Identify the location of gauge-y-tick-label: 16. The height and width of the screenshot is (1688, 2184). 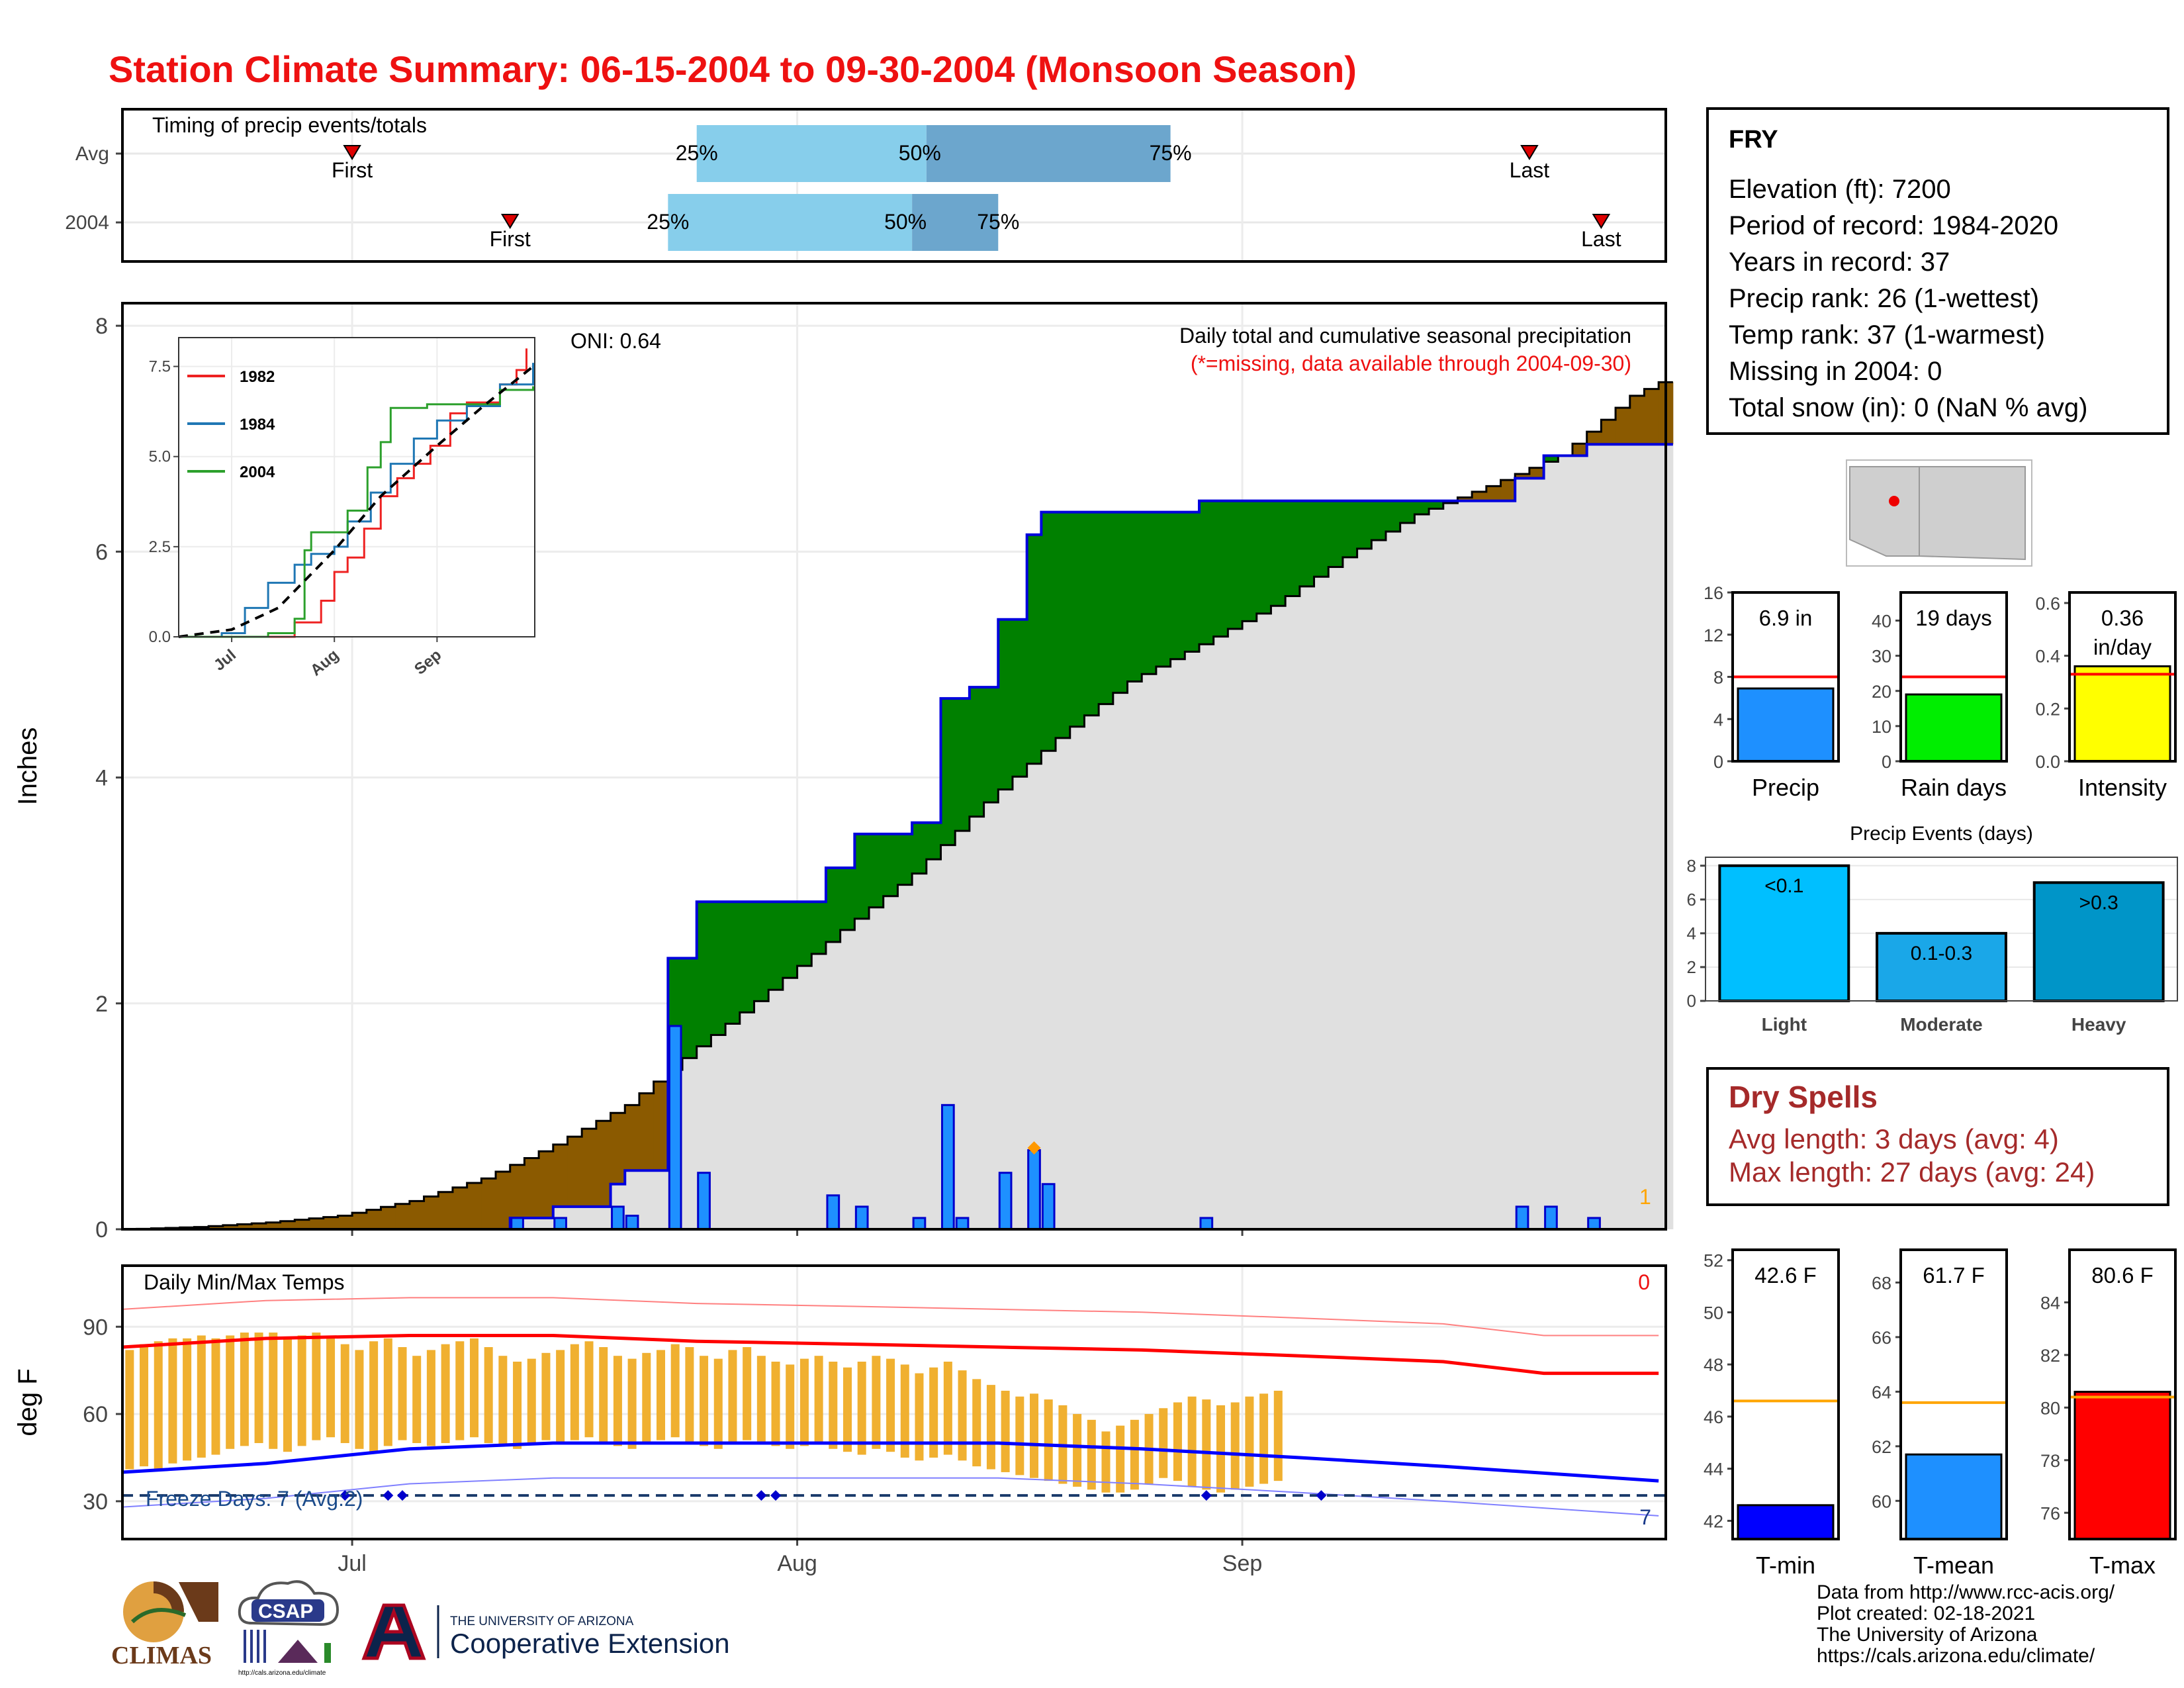
(1713, 593).